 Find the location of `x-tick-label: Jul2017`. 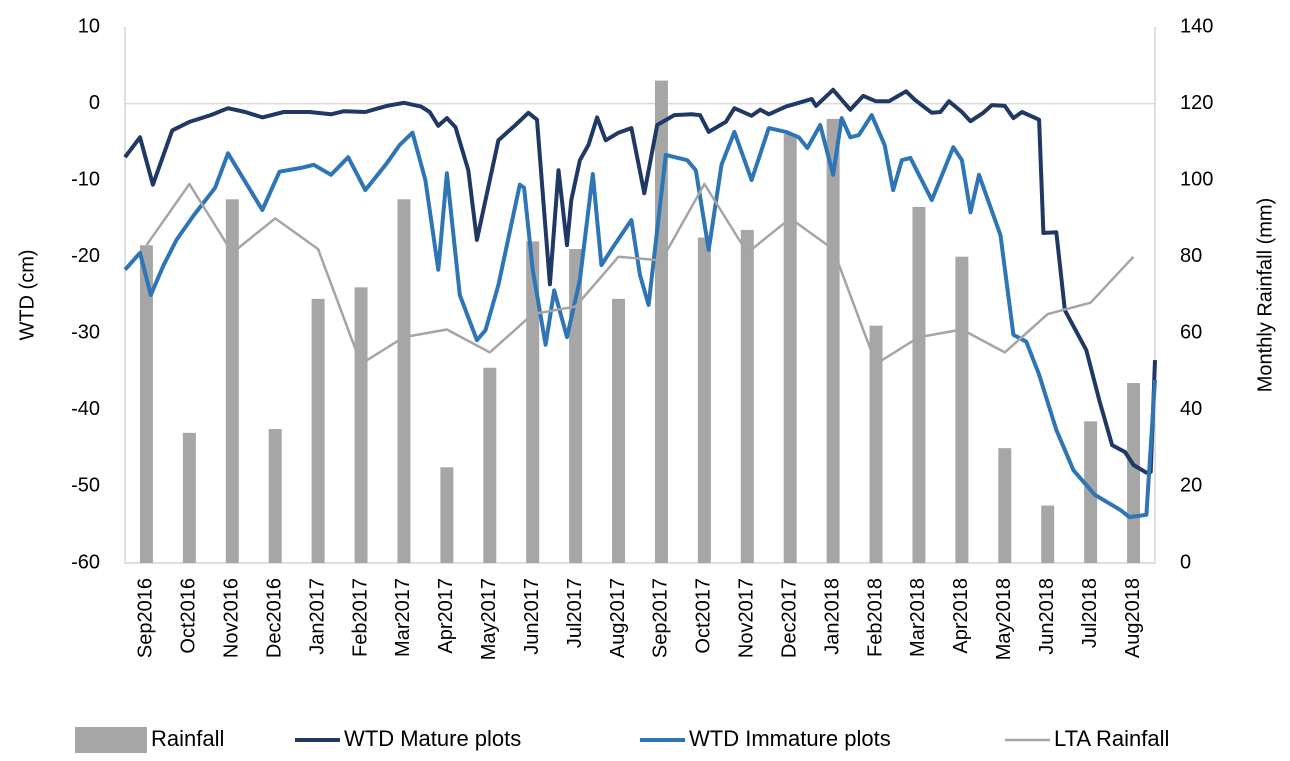

x-tick-label: Jul2017 is located at coordinates (575, 613).